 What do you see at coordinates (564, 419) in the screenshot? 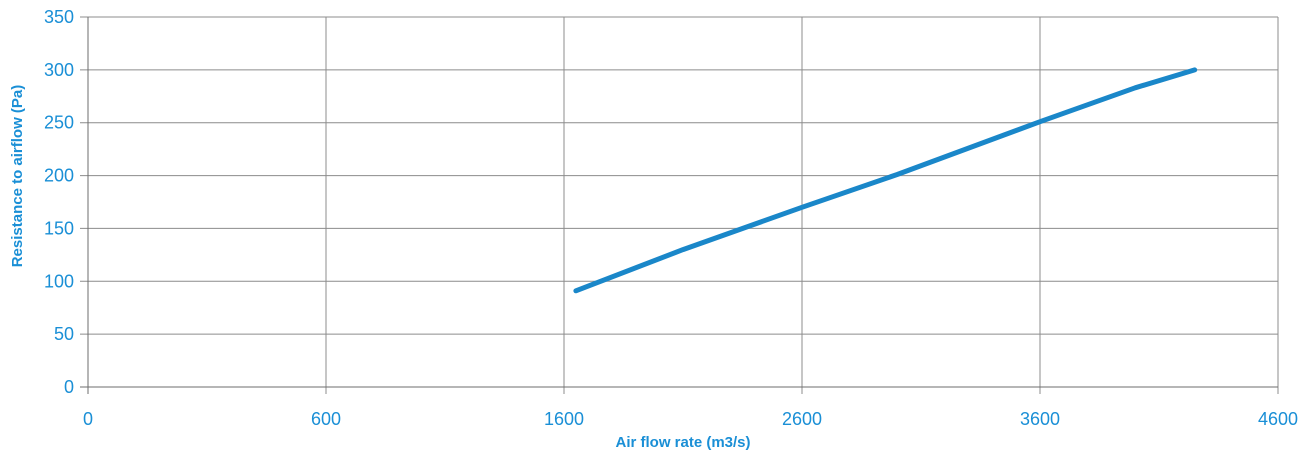
I see `x-tick-label: 1600` at bounding box center [564, 419].